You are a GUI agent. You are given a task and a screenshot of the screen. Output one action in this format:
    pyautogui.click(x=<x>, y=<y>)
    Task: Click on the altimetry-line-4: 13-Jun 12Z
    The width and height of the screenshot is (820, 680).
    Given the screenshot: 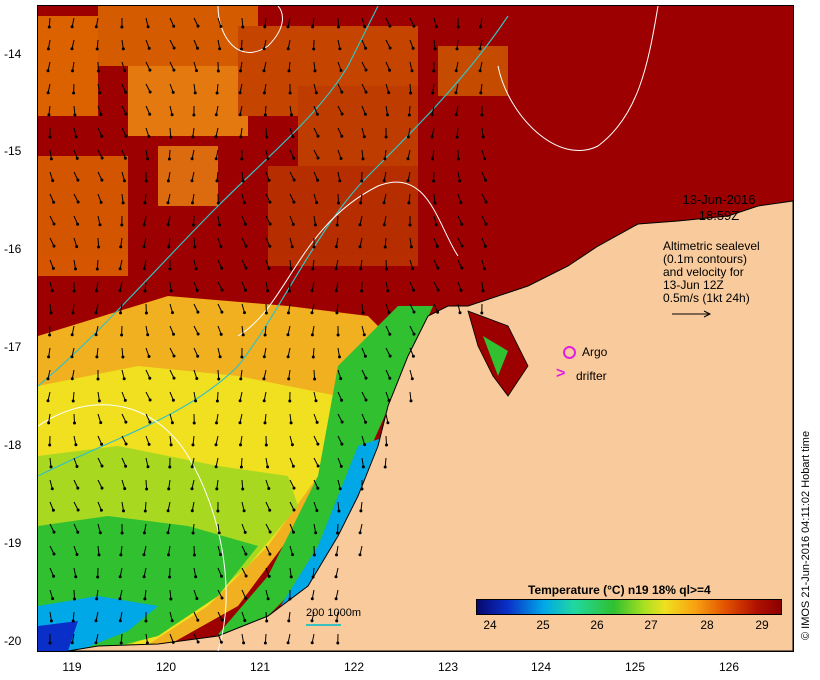 What is the action you would take?
    pyautogui.click(x=693, y=285)
    